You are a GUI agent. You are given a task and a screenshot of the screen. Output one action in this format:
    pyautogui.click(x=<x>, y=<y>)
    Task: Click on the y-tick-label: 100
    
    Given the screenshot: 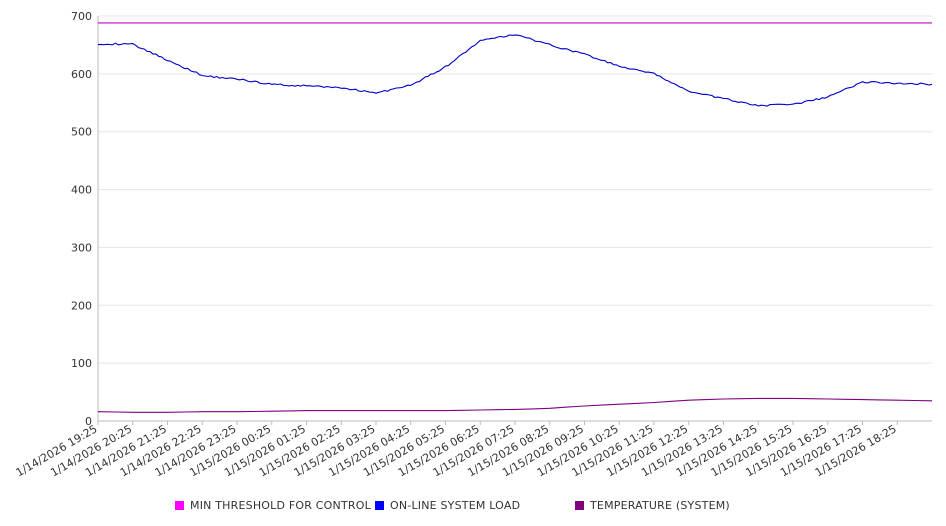 What is the action you would take?
    pyautogui.click(x=81, y=363)
    